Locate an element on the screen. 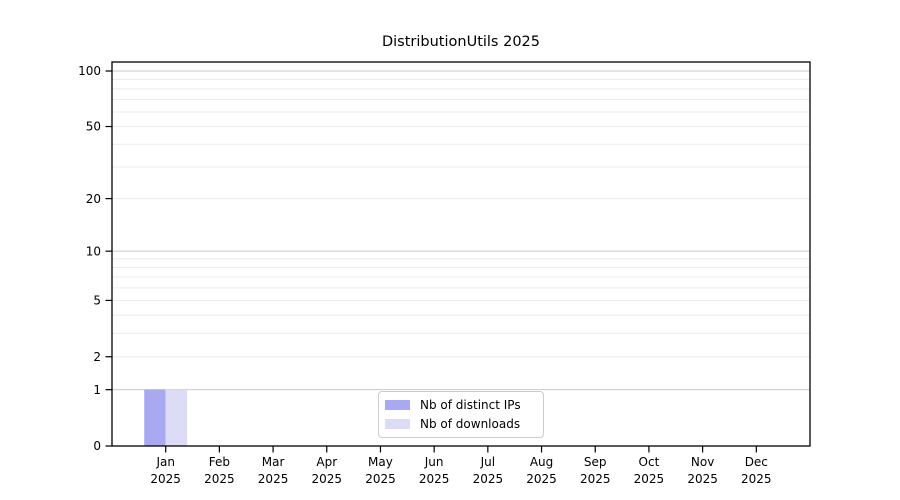 The height and width of the screenshot is (500, 900). y-tick-label: 2 is located at coordinates (97, 357).